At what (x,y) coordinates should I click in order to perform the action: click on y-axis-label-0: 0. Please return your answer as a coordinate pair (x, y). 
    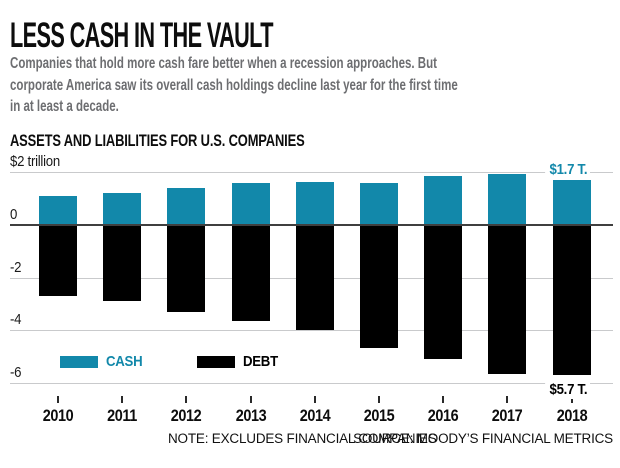
    Looking at the image, I should click on (14, 214).